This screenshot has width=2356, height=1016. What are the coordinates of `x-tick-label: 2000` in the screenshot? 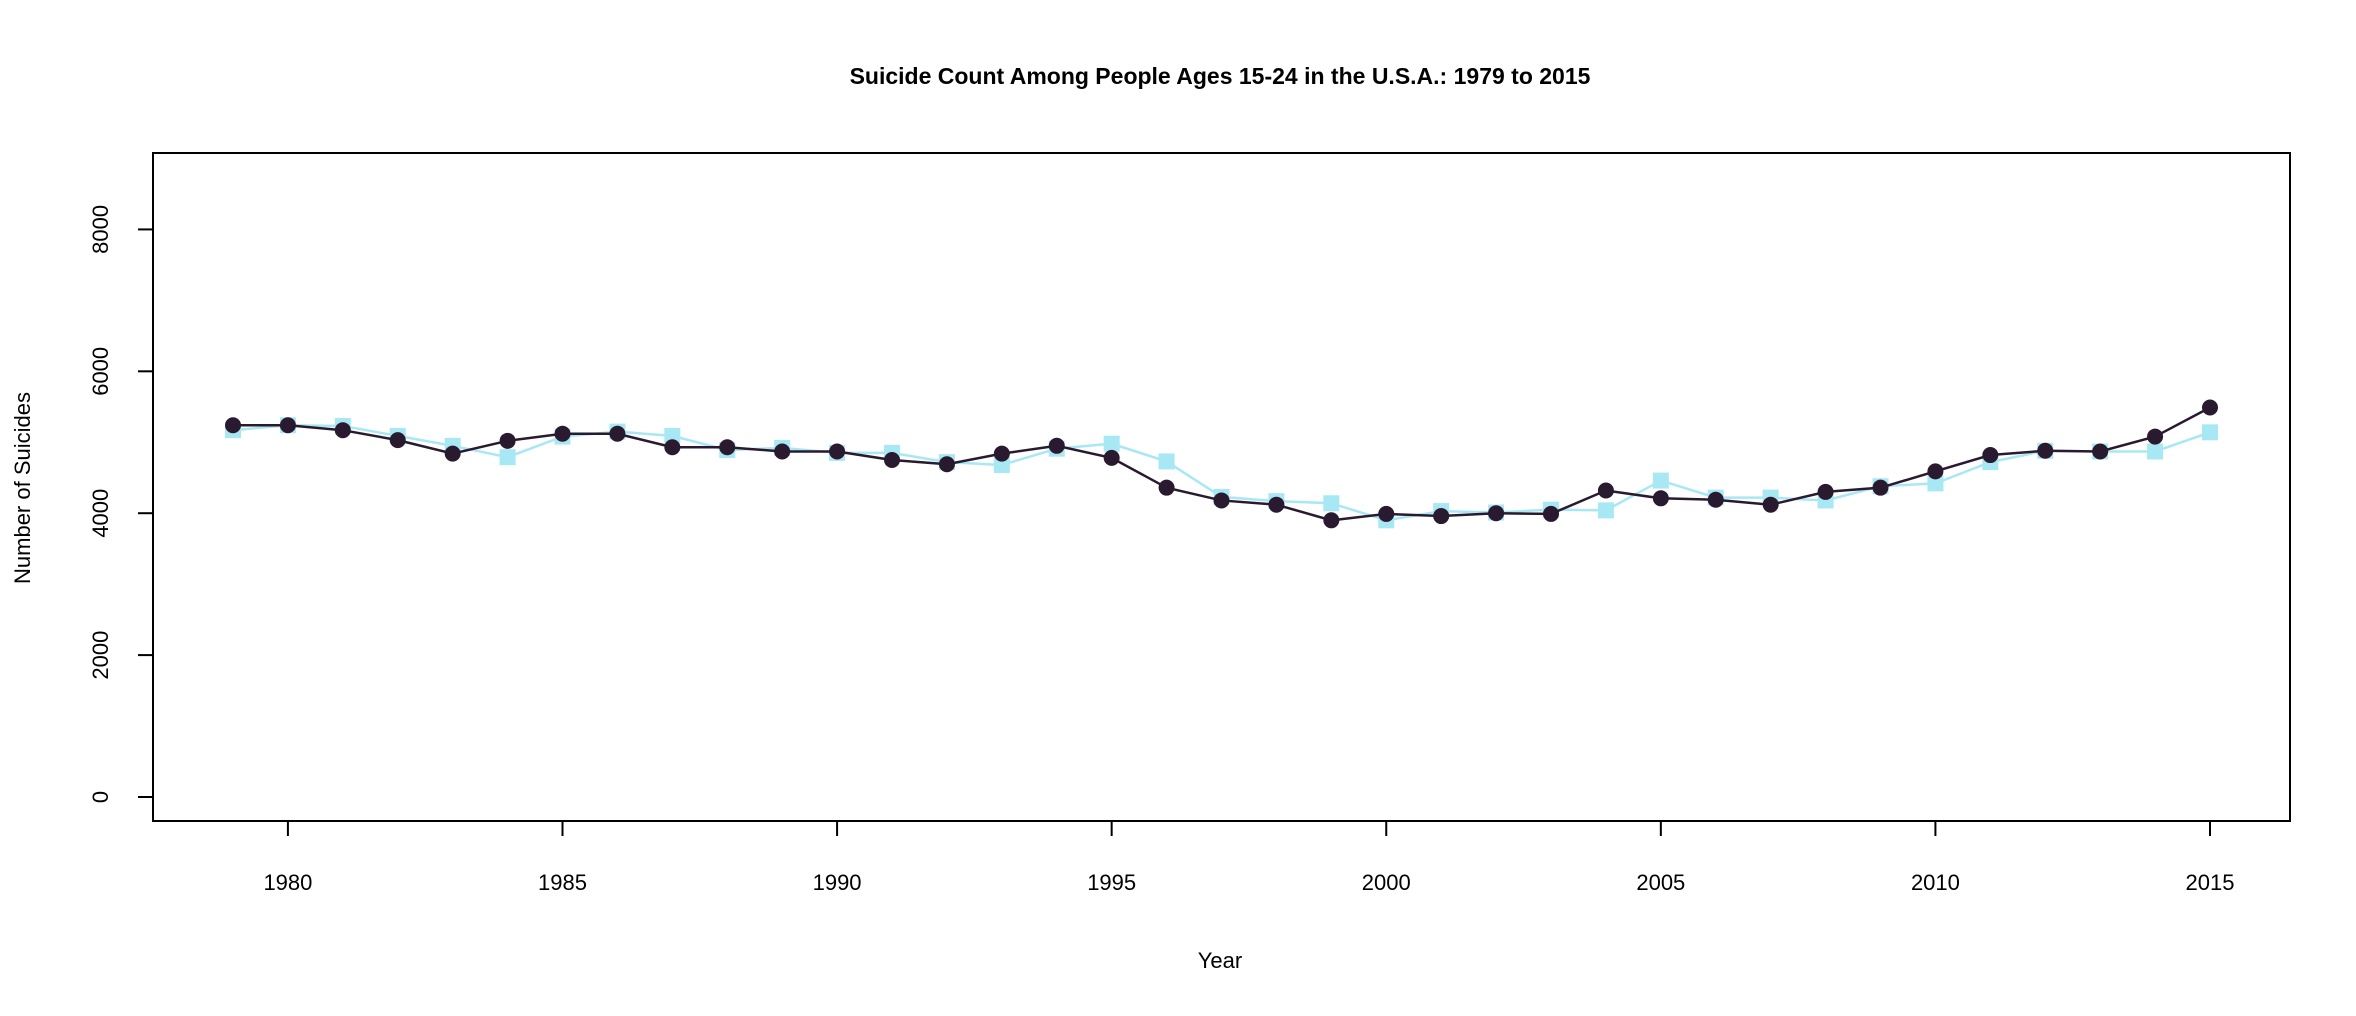 It's located at (1386, 882).